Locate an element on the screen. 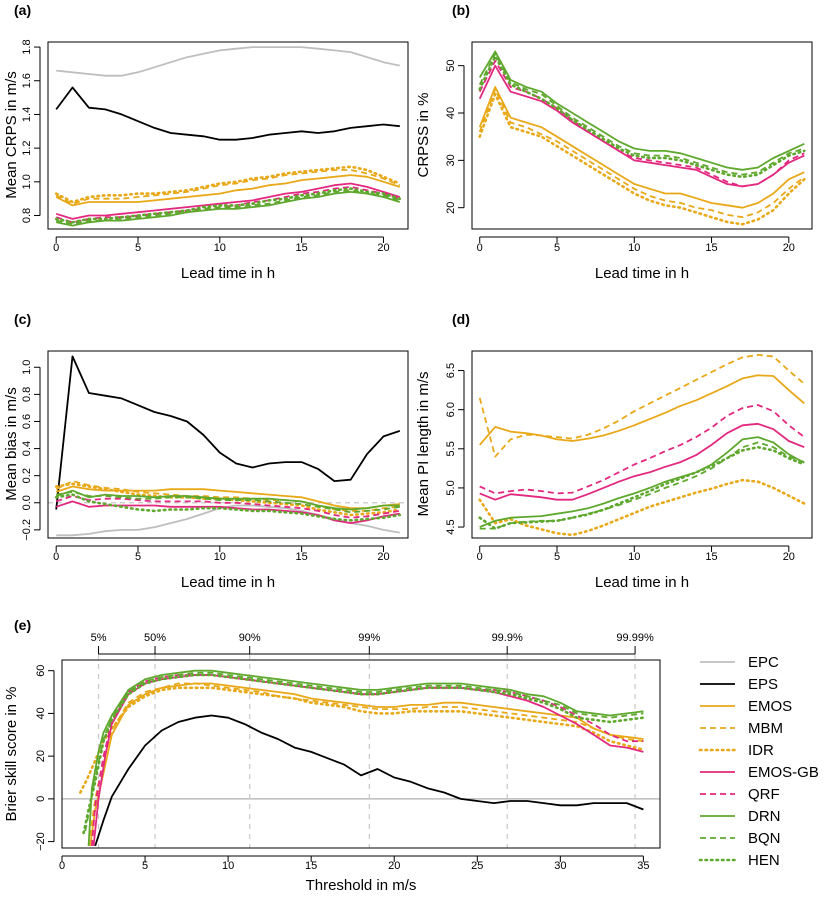 The height and width of the screenshot is (897, 830). legend-label-idr: IDR is located at coordinates (761, 750).